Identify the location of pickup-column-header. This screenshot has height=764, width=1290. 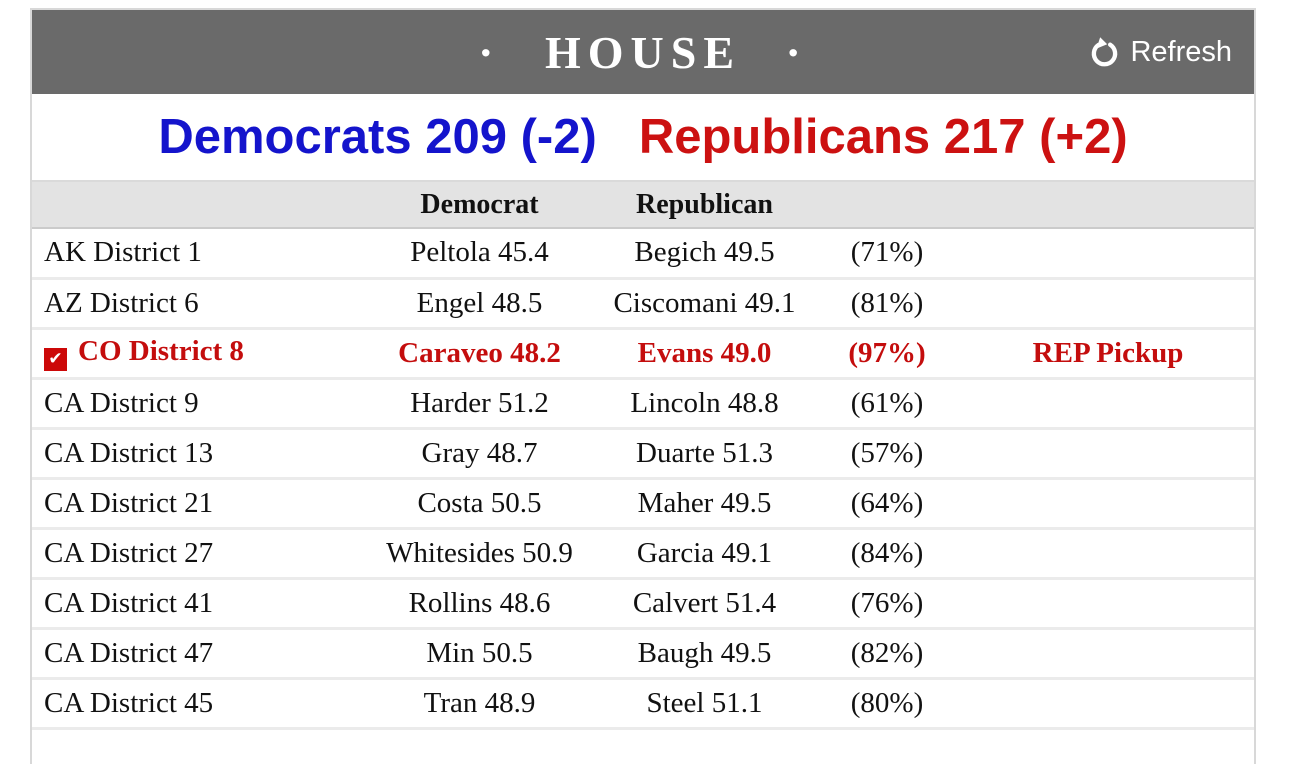
(1108, 205).